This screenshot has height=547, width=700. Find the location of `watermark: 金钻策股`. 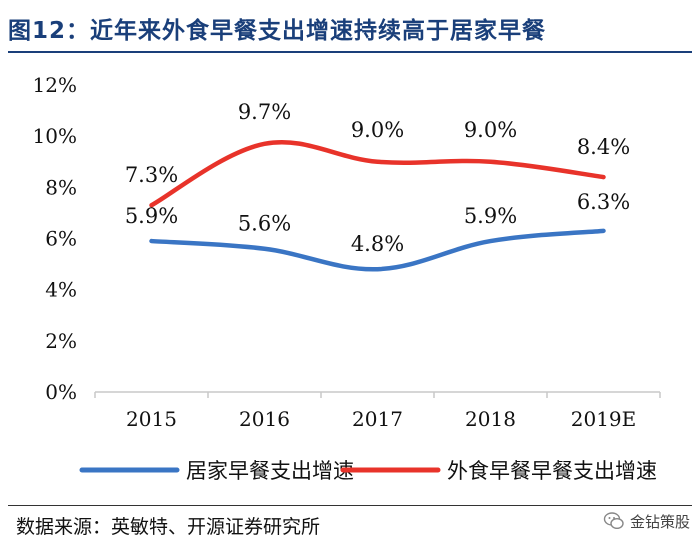

watermark: 金钻策股 is located at coordinates (646, 521).